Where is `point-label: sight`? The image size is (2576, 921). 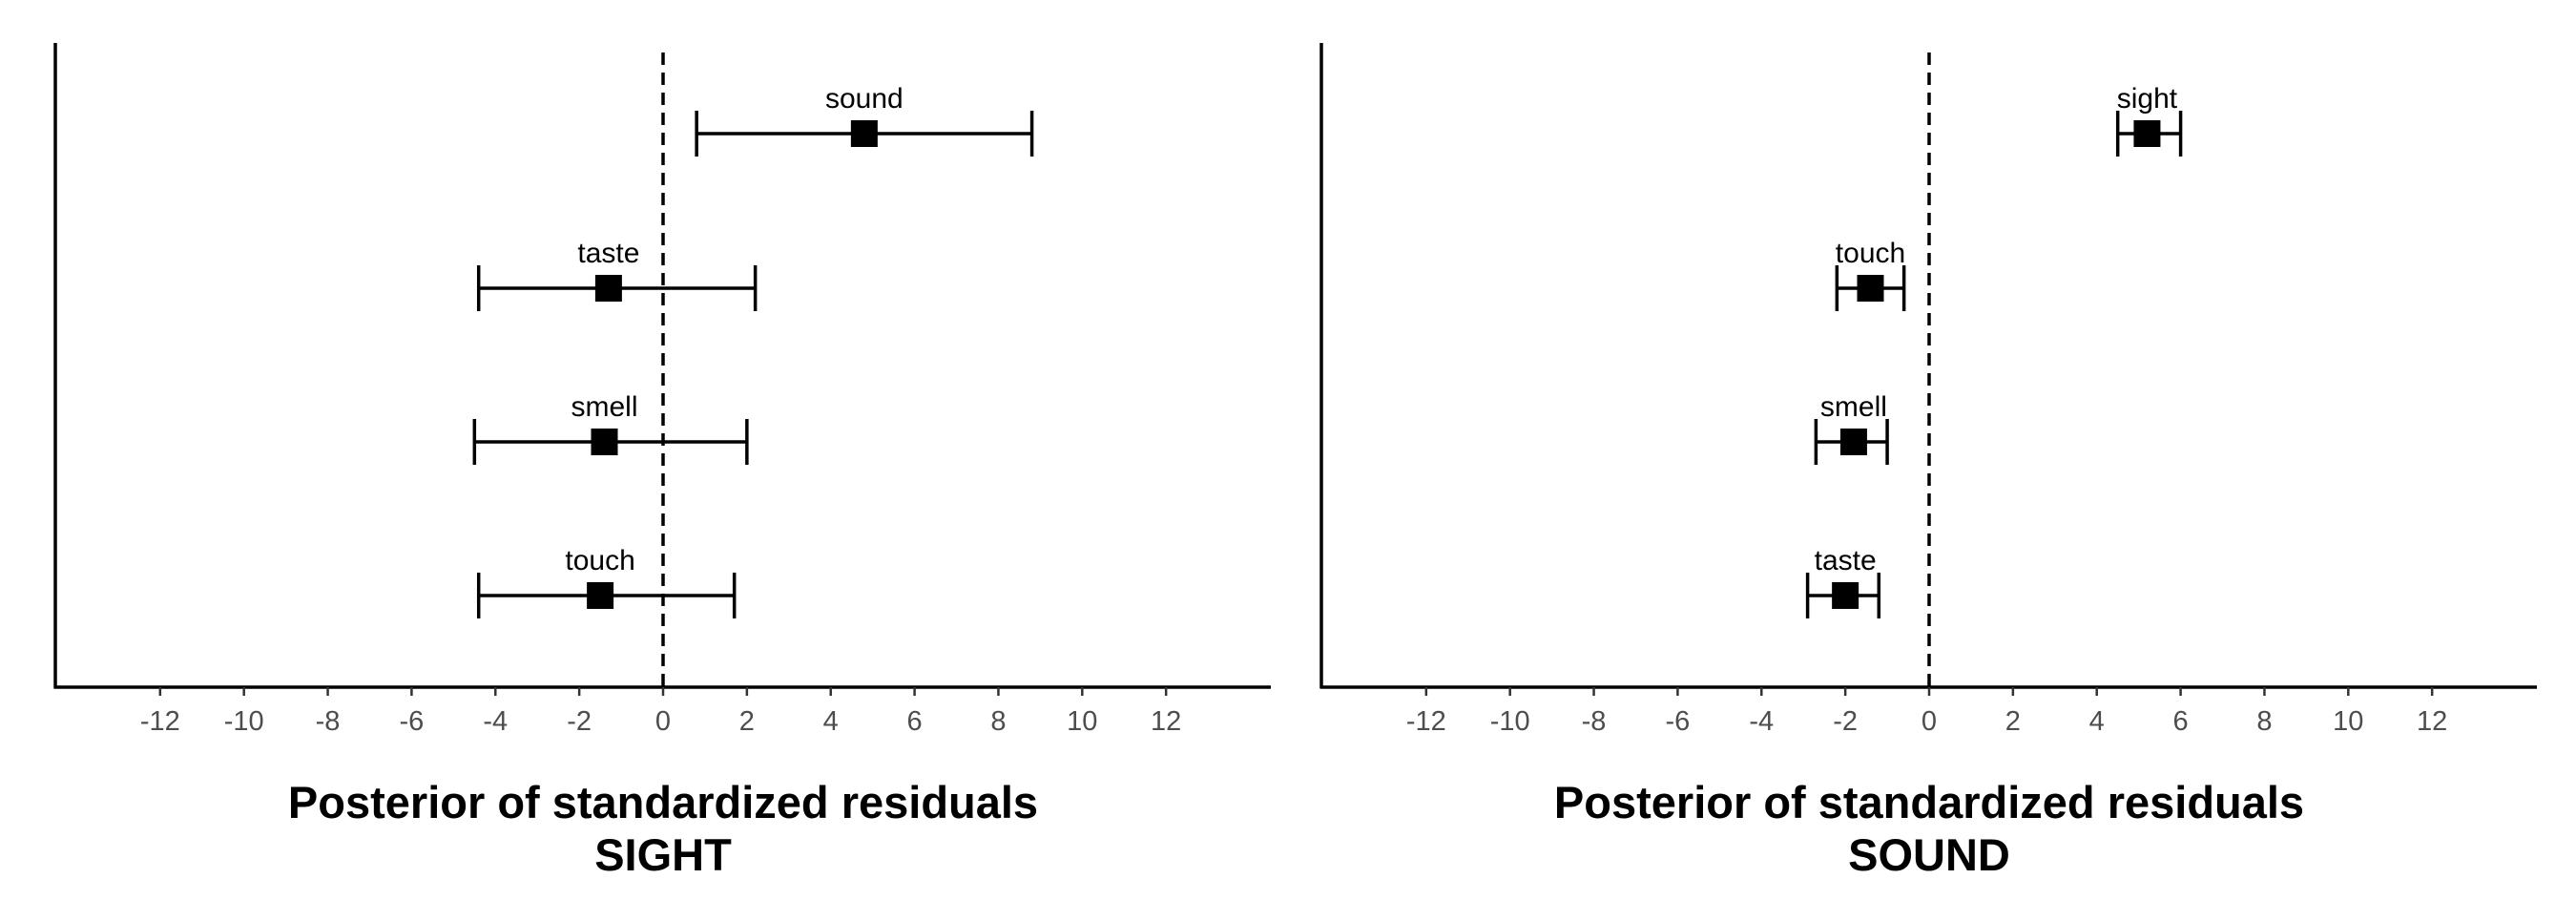 point-label: sight is located at coordinates (2147, 99).